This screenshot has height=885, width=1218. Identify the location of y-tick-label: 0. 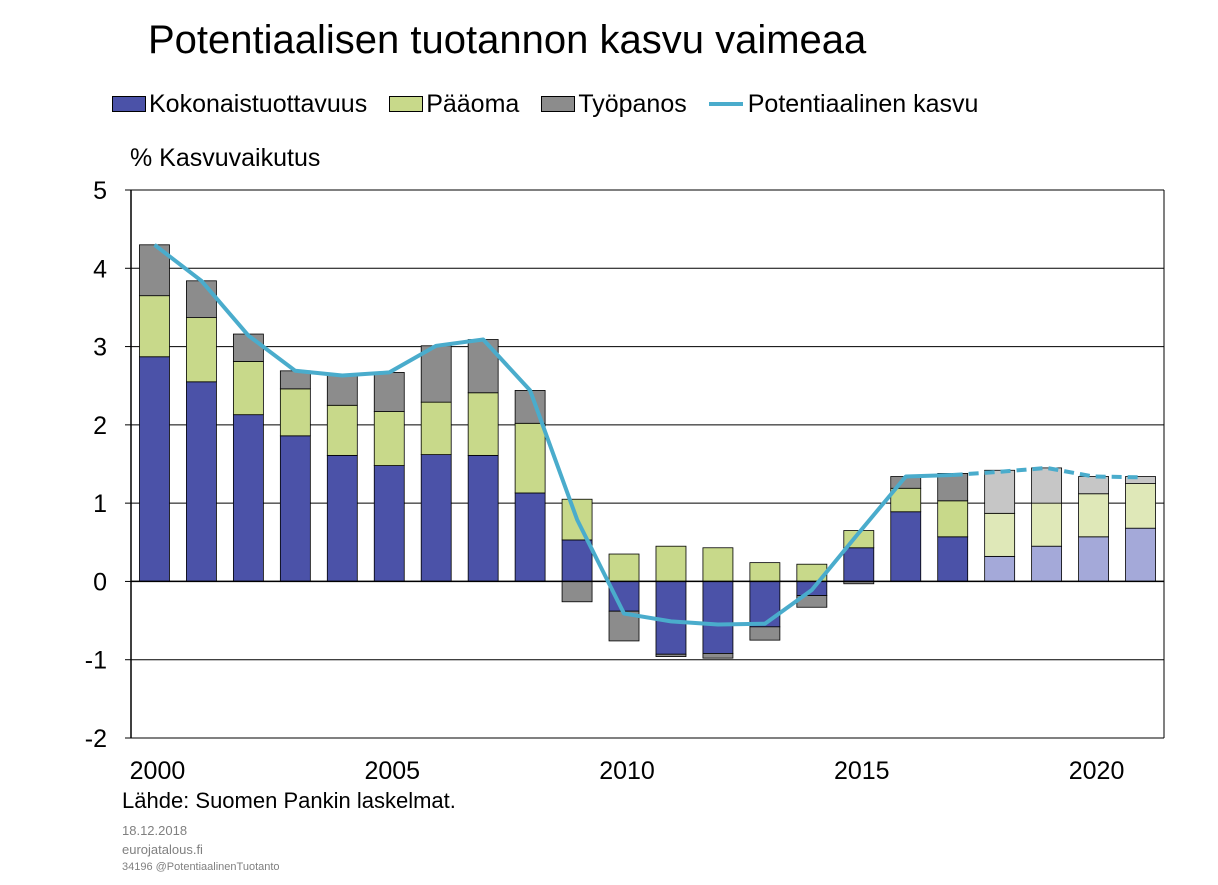
(100, 582).